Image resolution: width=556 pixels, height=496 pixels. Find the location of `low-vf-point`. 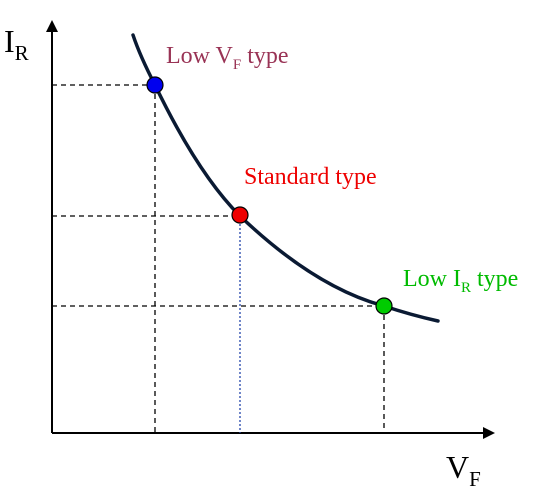

low-vf-point is located at coordinates (155, 85).